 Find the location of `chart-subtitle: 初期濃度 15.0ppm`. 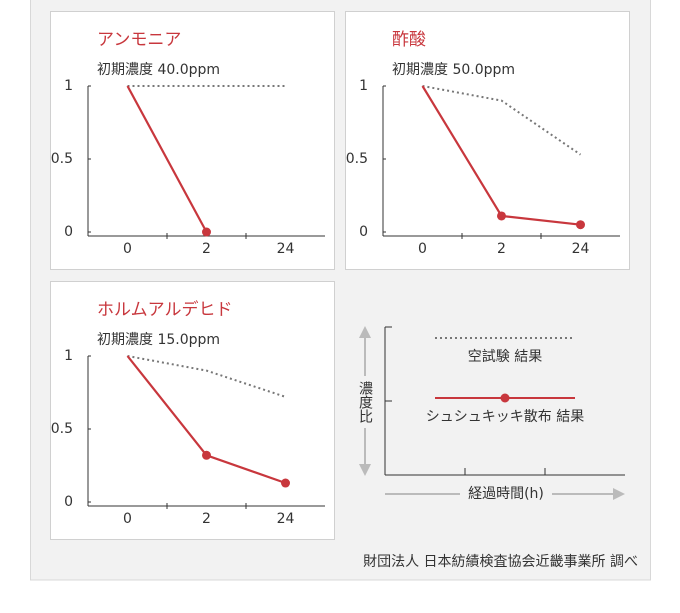

chart-subtitle: 初期濃度 15.0ppm is located at coordinates (158, 339).